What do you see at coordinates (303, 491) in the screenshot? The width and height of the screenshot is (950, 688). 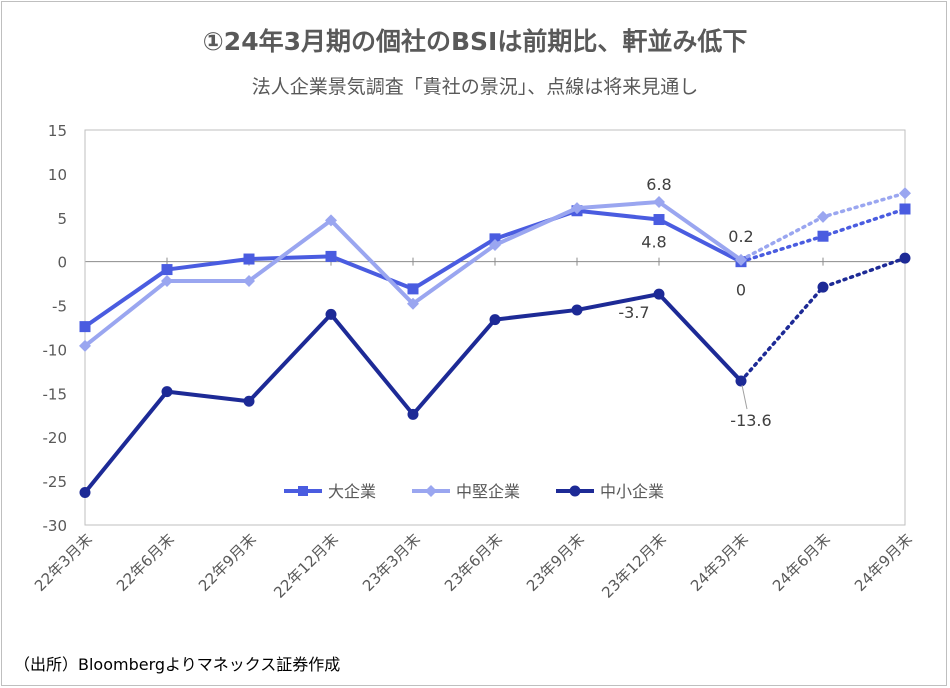 I see `square-marker-icon` at bounding box center [303, 491].